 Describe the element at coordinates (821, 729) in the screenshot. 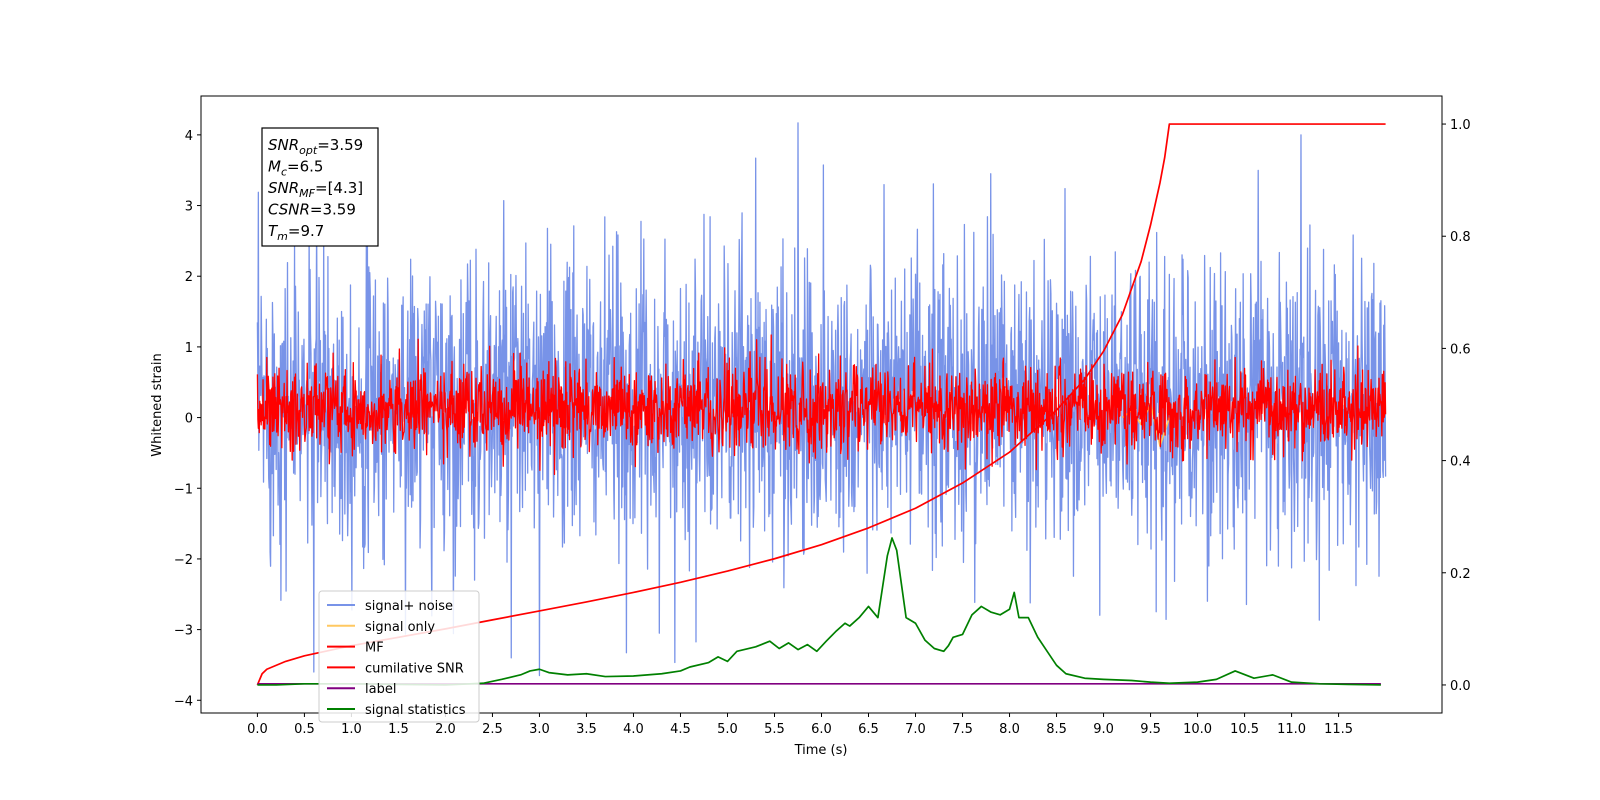

I see `x-tick-label: 6.0` at that location.